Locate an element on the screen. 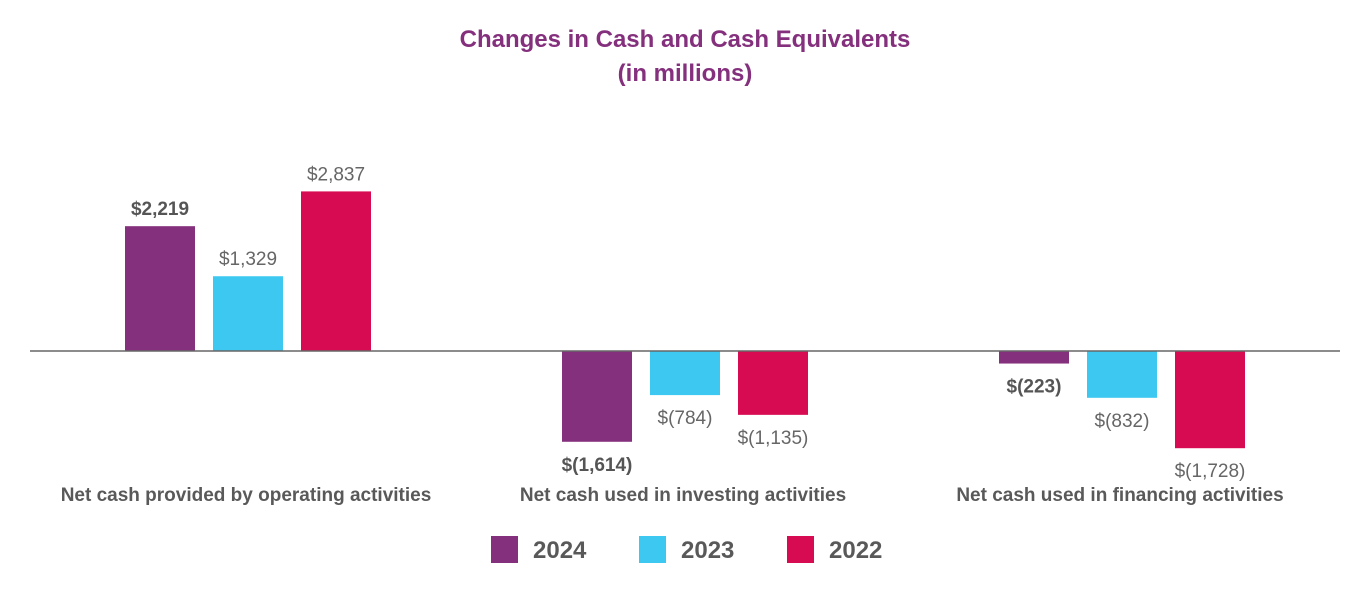  data-label-2023-net-cash-used-in-investing-activities: $(784) is located at coordinates (685, 418).